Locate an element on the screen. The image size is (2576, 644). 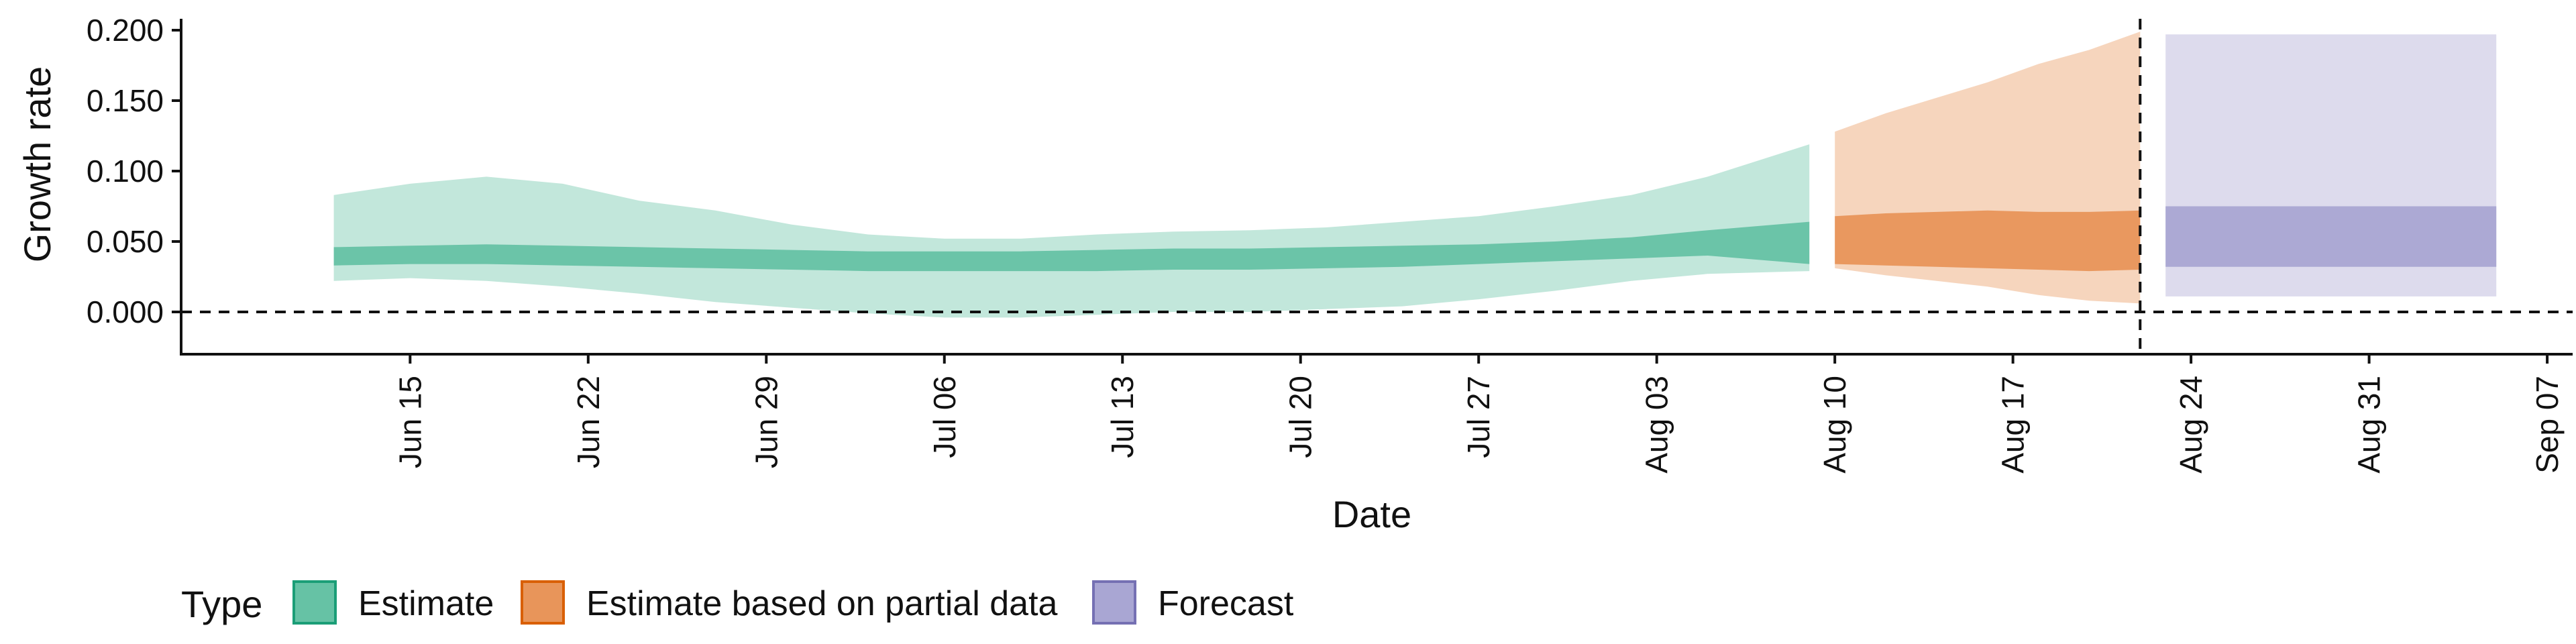
x-axis-title: Date is located at coordinates (1371, 514).